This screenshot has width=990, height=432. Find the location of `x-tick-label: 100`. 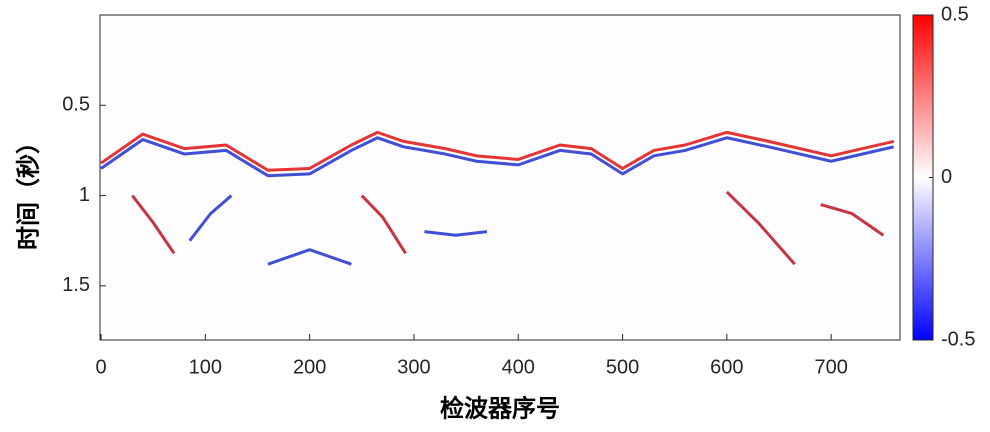

x-tick-label: 100 is located at coordinates (205, 367).